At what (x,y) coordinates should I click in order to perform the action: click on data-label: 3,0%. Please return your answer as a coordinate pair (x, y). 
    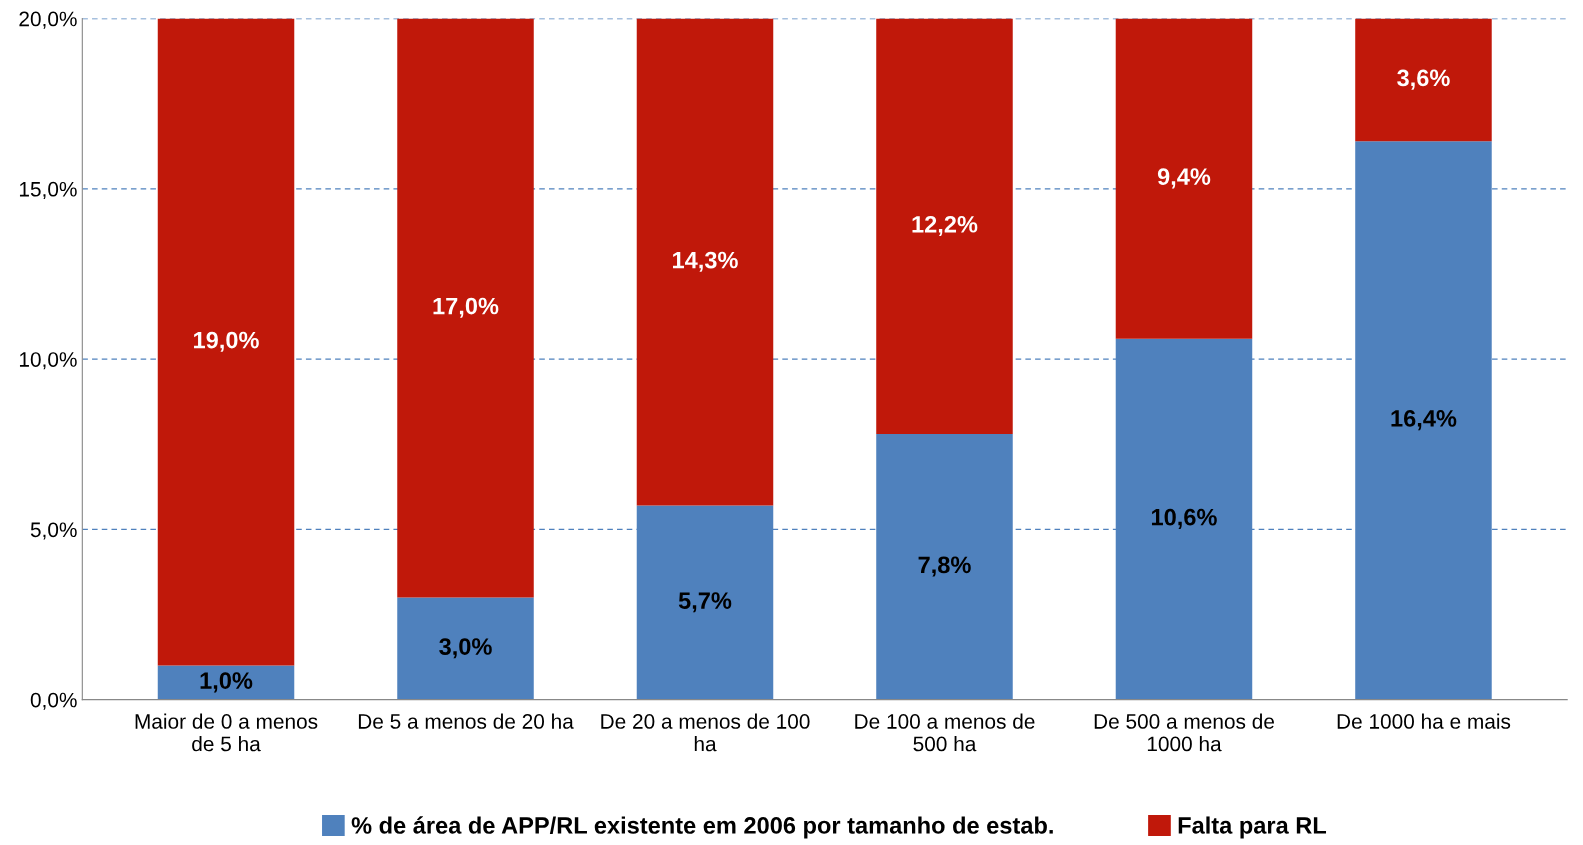
    Looking at the image, I should click on (465, 648).